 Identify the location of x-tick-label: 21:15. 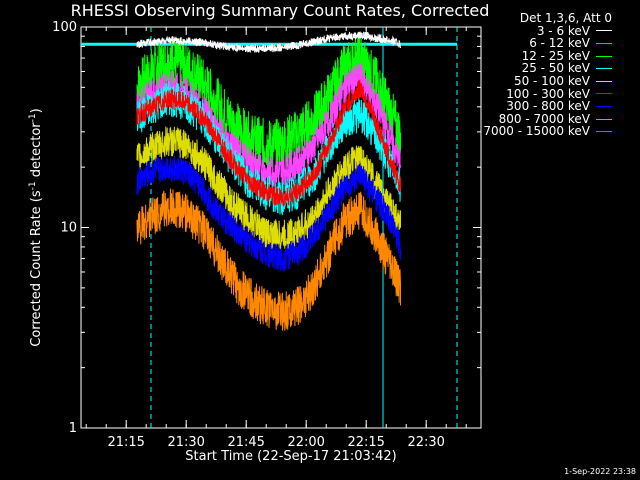
(125, 442).